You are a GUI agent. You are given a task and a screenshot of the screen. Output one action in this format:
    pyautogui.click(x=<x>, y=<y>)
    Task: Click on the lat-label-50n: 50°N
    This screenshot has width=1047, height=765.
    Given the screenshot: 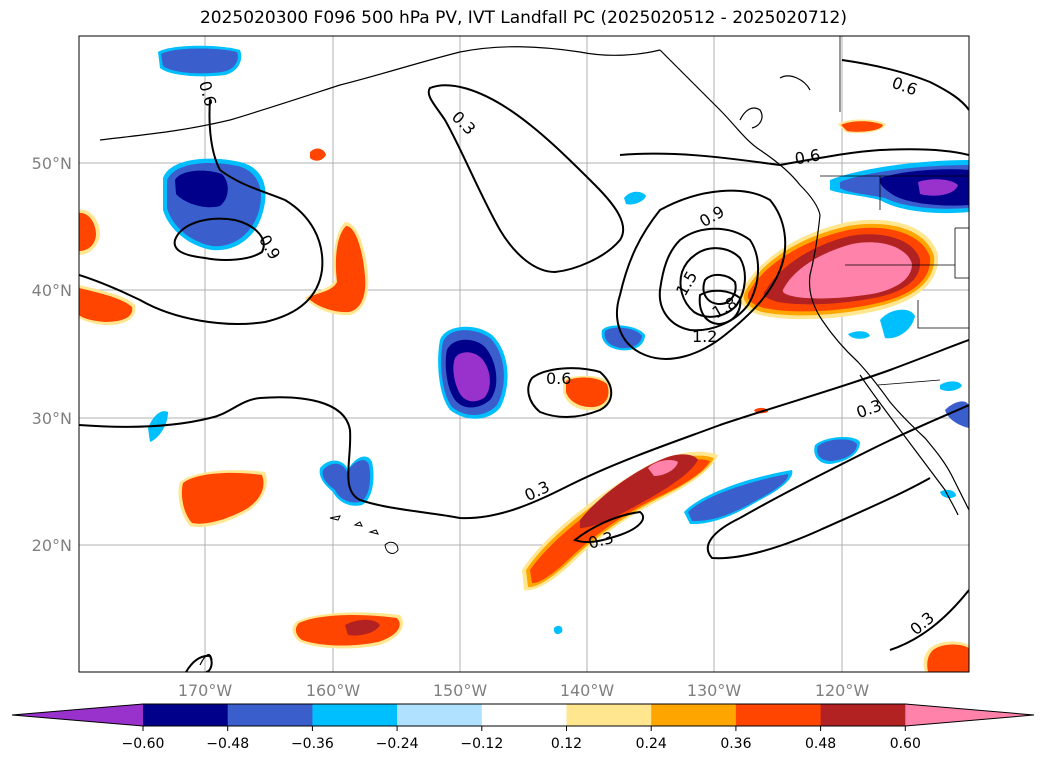 What is the action you would take?
    pyautogui.click(x=52, y=163)
    